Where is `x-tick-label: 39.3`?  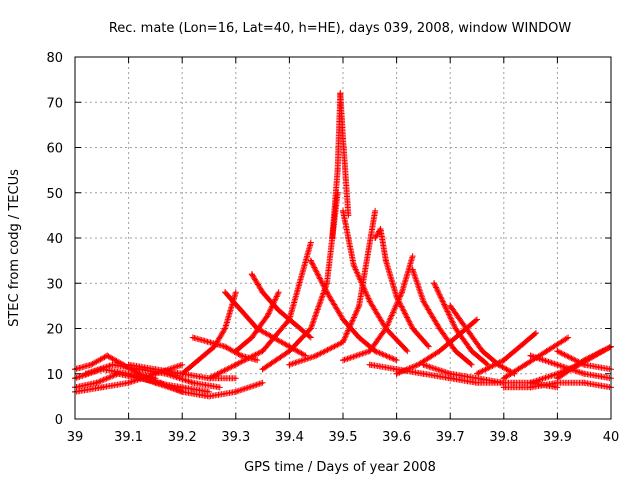
x-tick-label: 39.3 is located at coordinates (235, 437).